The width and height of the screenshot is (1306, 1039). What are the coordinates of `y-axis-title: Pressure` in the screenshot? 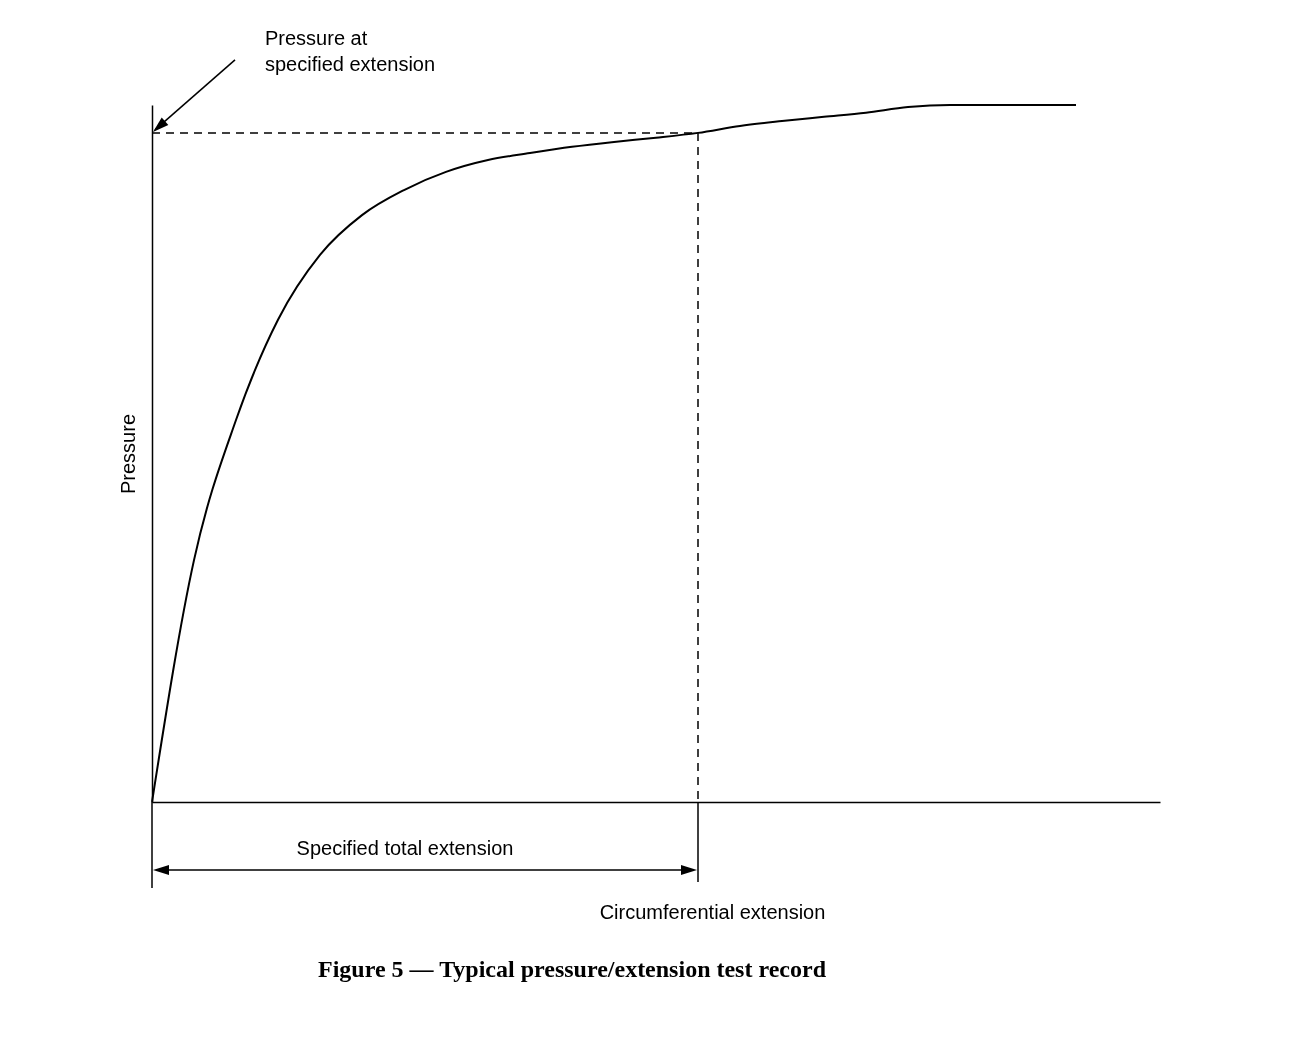 It's located at (127, 454).